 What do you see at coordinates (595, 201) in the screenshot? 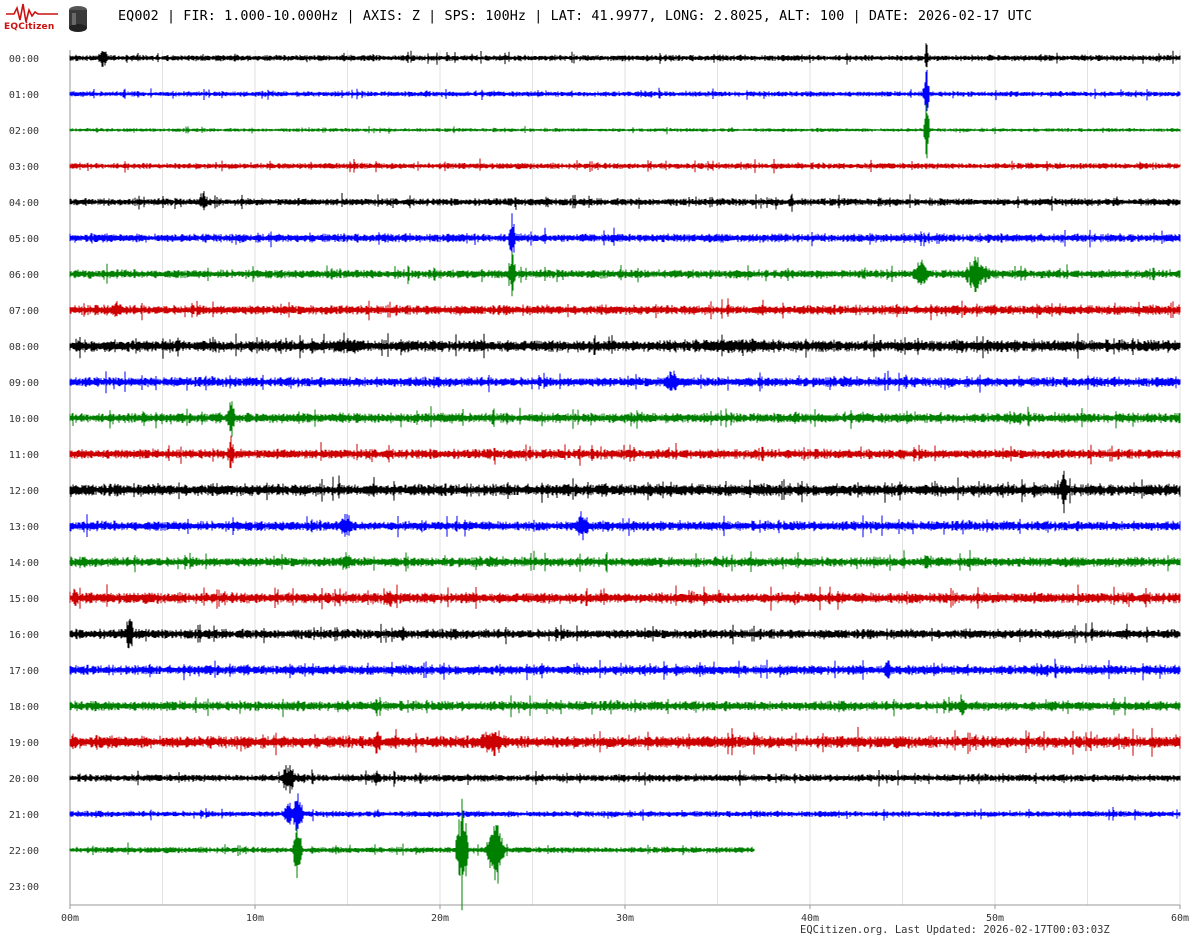
I see `trace-row: 04:00` at bounding box center [595, 201].